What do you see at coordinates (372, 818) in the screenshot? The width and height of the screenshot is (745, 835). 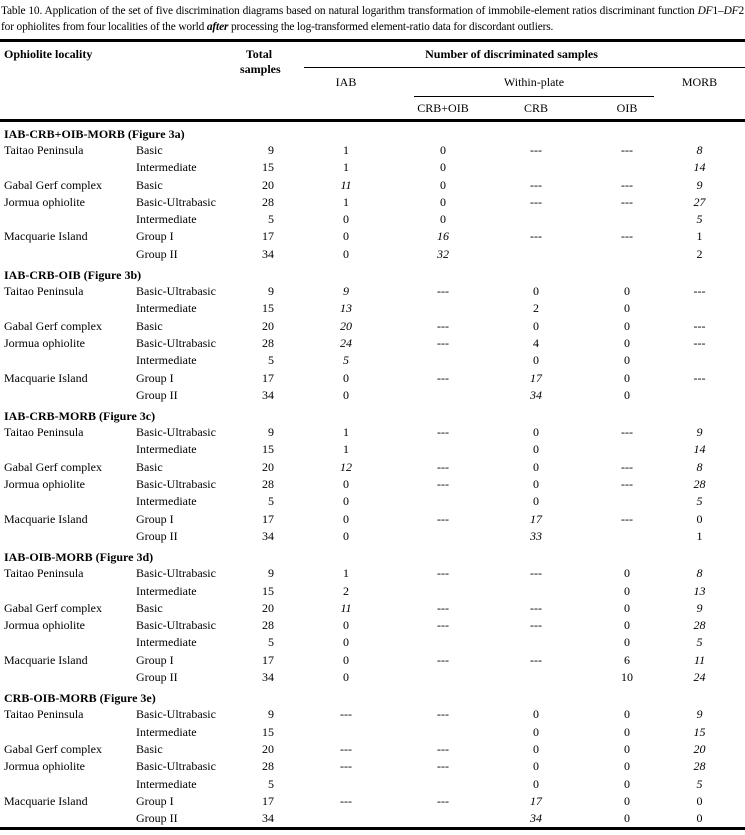 I see `data-row: Group II 34 34 0 0` at bounding box center [372, 818].